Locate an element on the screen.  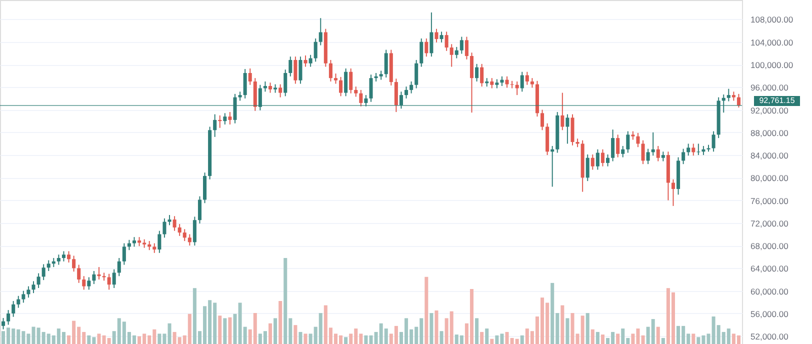
y-tick-label: 56,000.00 is located at coordinates (769, 313).